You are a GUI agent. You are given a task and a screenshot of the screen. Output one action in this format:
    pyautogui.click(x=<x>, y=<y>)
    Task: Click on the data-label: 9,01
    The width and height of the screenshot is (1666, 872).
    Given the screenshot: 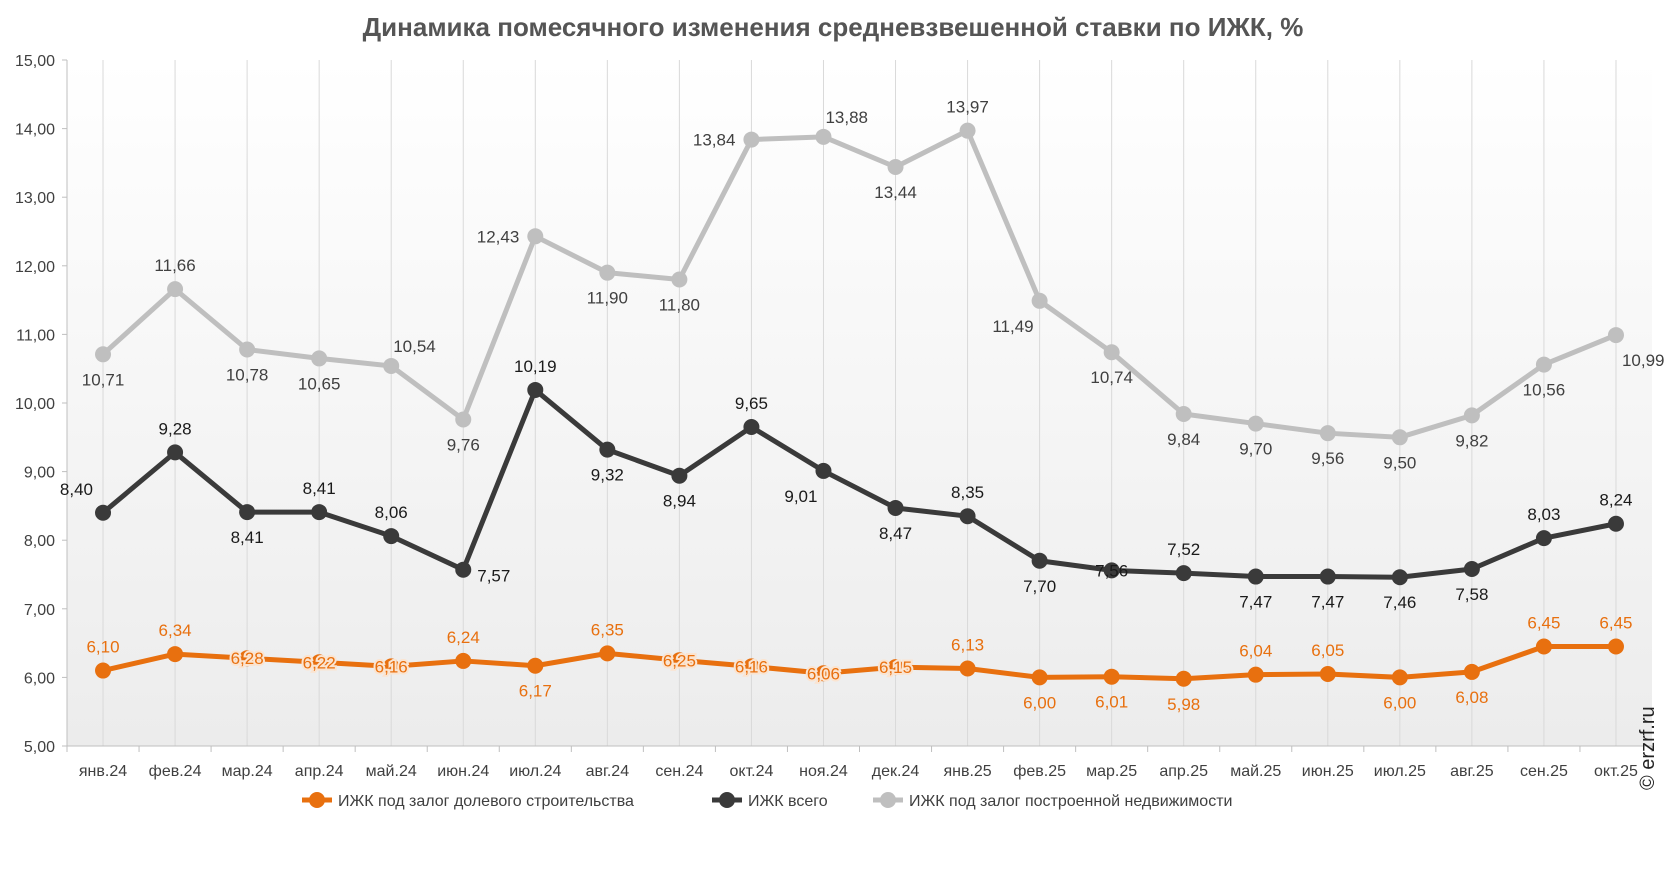 What is the action you would take?
    pyautogui.click(x=800, y=496)
    